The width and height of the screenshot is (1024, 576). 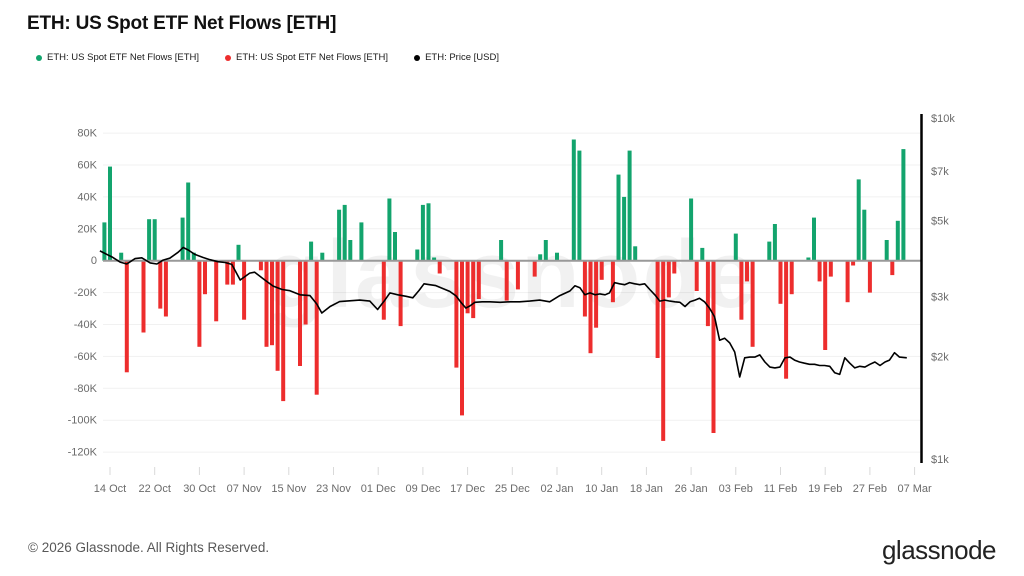 What do you see at coordinates (456, 57) in the screenshot?
I see `legend-item-price: ETH: Price [USD]` at bounding box center [456, 57].